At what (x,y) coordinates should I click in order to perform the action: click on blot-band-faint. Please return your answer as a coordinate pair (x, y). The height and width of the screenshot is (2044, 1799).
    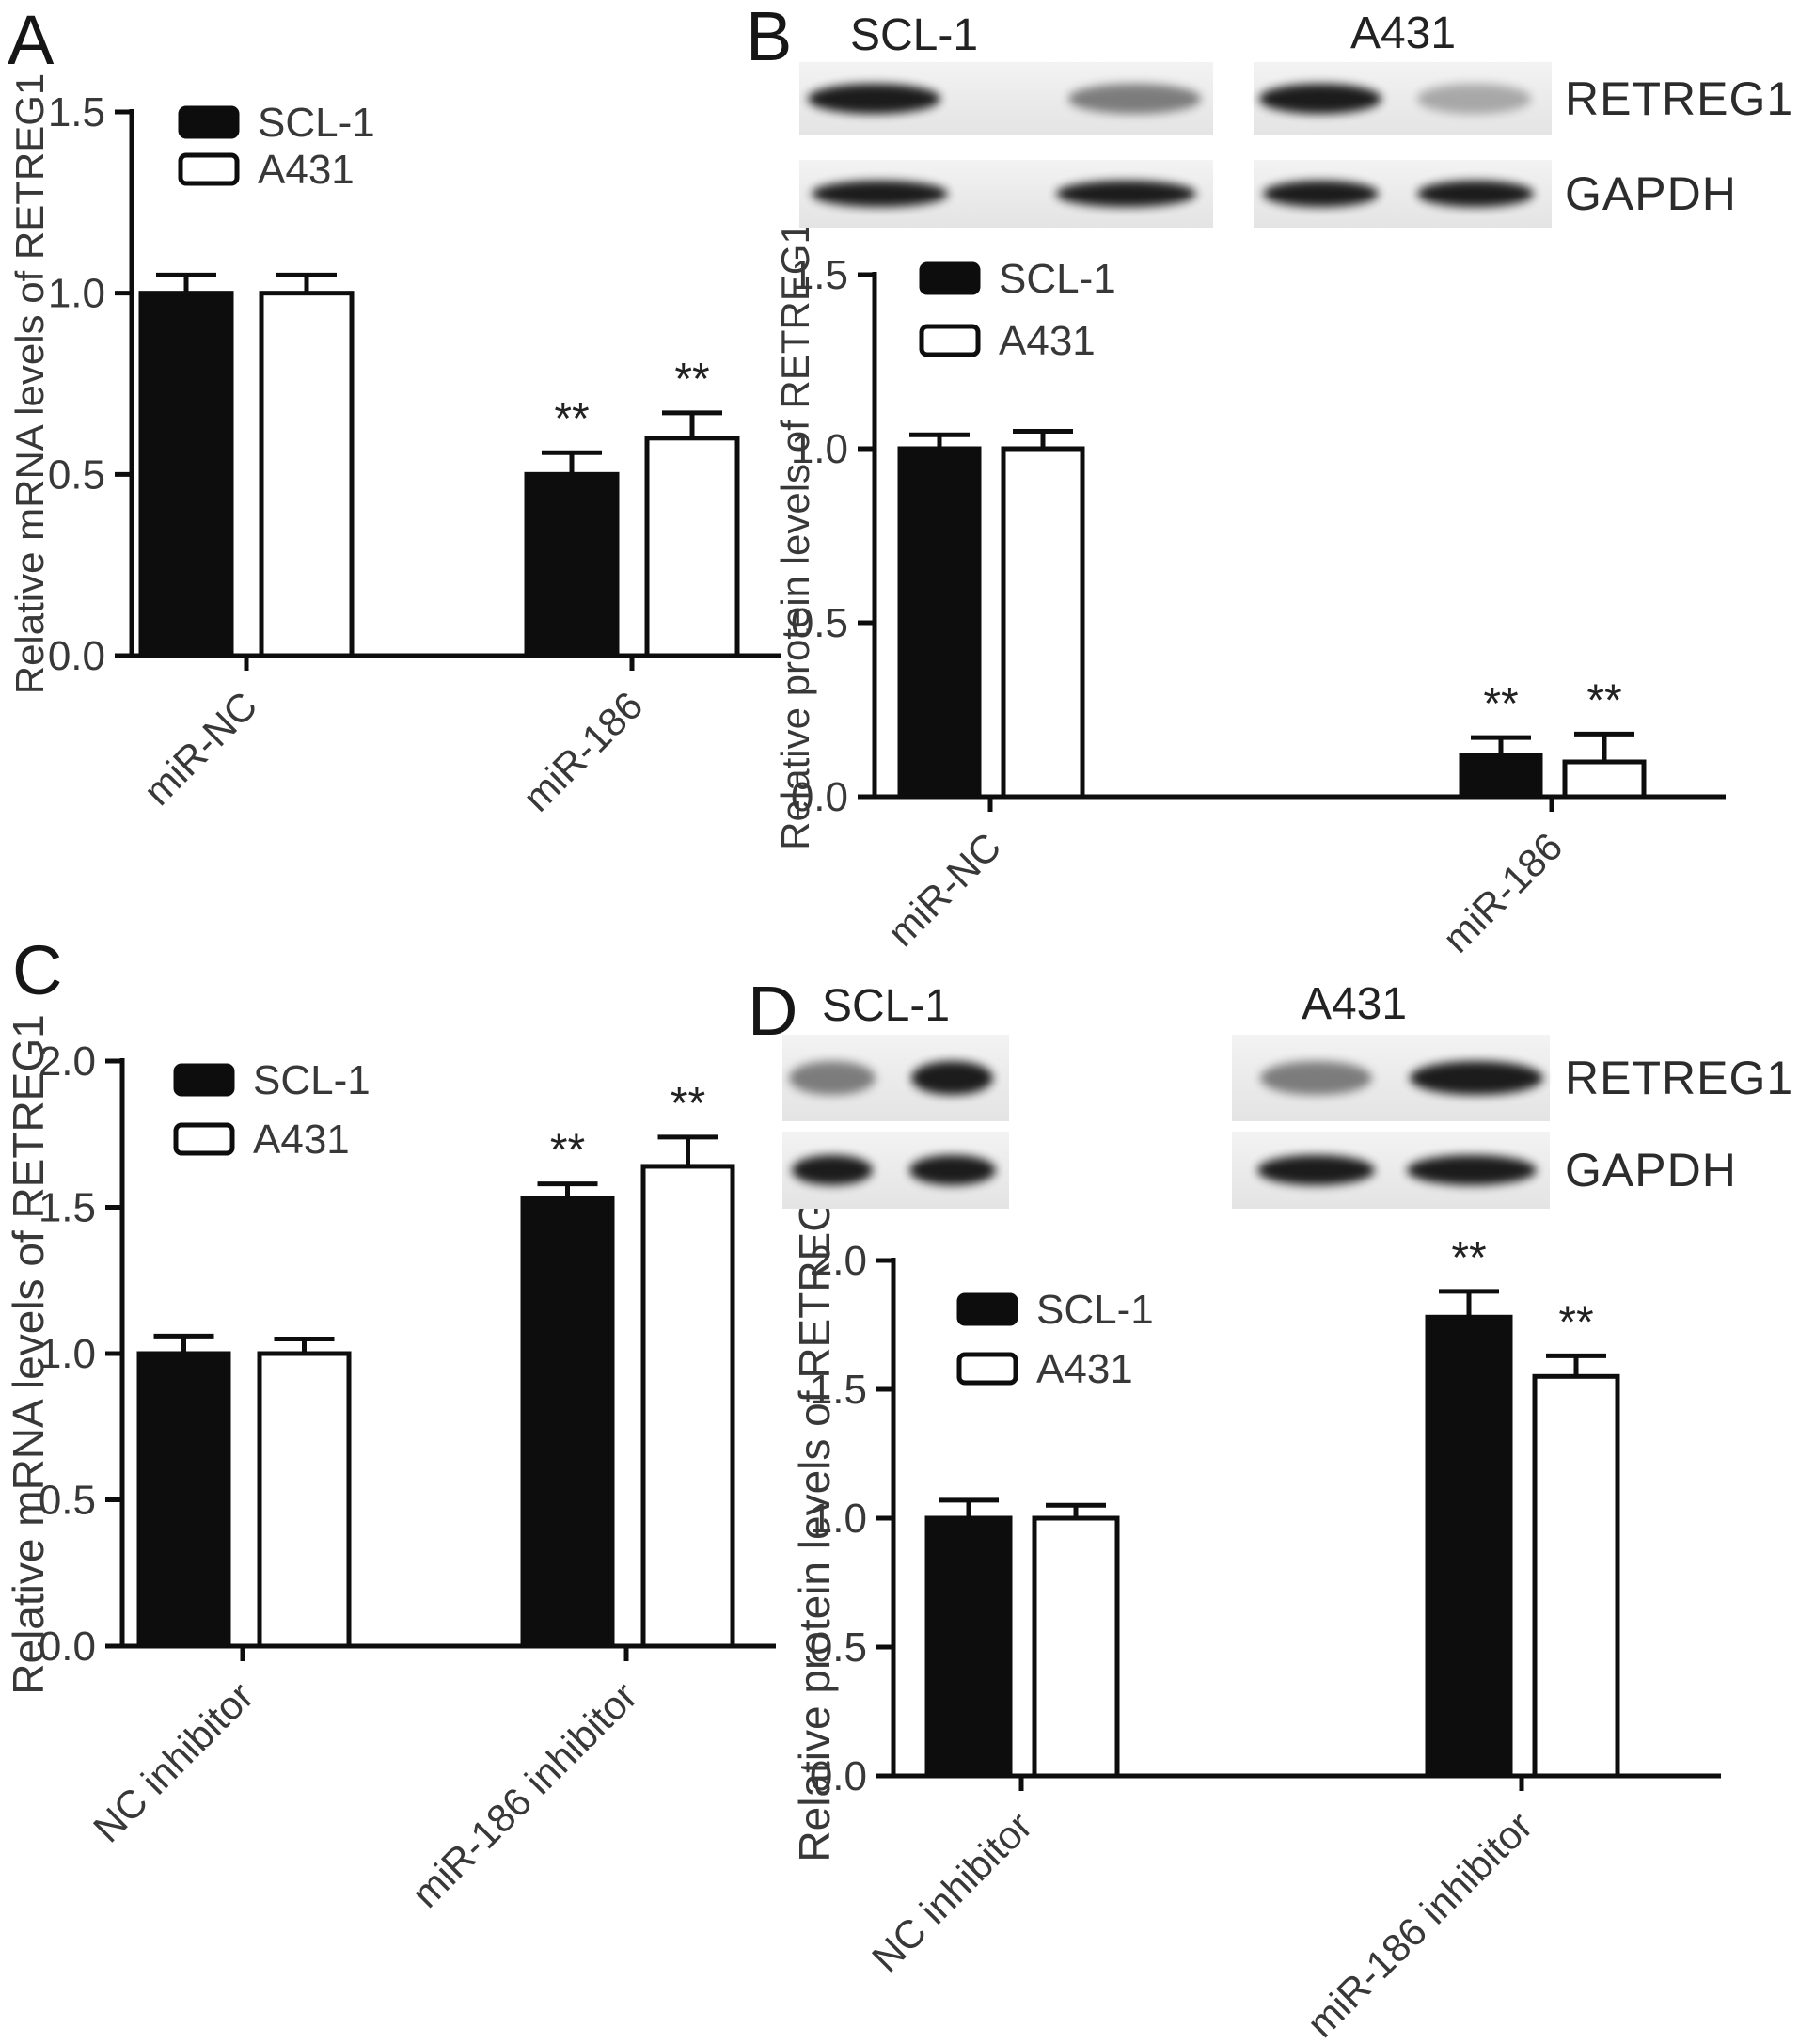
    Looking at the image, I should click on (1474, 99).